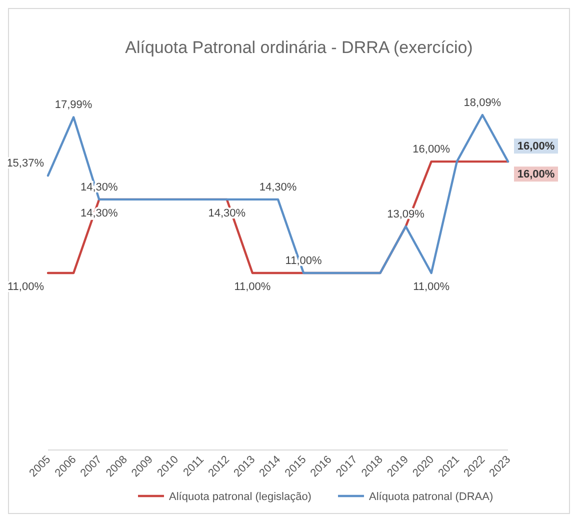  What do you see at coordinates (278, 187) in the screenshot?
I see `data-label: 14,30%` at bounding box center [278, 187].